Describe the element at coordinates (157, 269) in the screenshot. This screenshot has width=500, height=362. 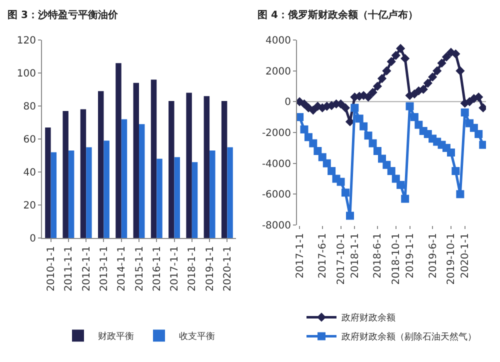
I see `x-tick-label: 2016-1-1` at that location.